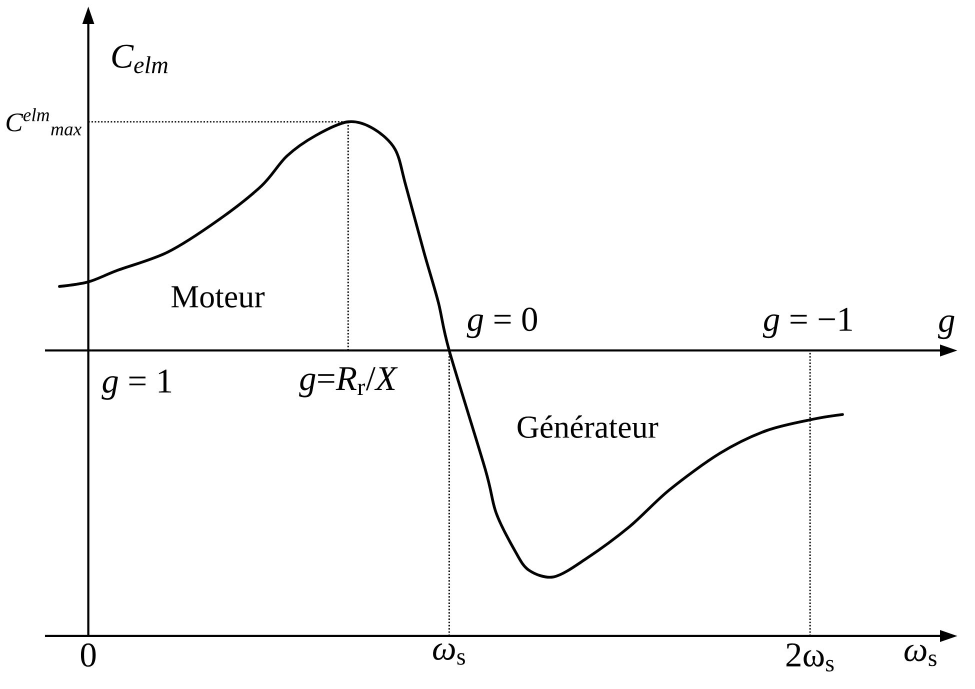 This screenshot has height=689, width=975. What do you see at coordinates (810, 657) in the screenshot?
I see `x-tick-label: 2ω$_{s}$` at bounding box center [810, 657].